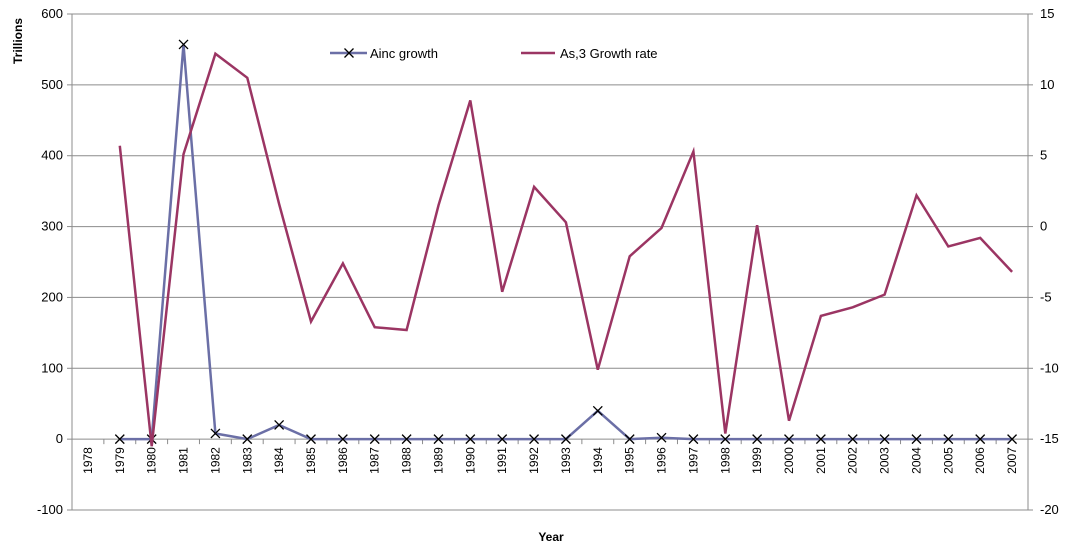  What do you see at coordinates (343, 460) in the screenshot?
I see `x-axis-tick-label: 1986` at bounding box center [343, 460].